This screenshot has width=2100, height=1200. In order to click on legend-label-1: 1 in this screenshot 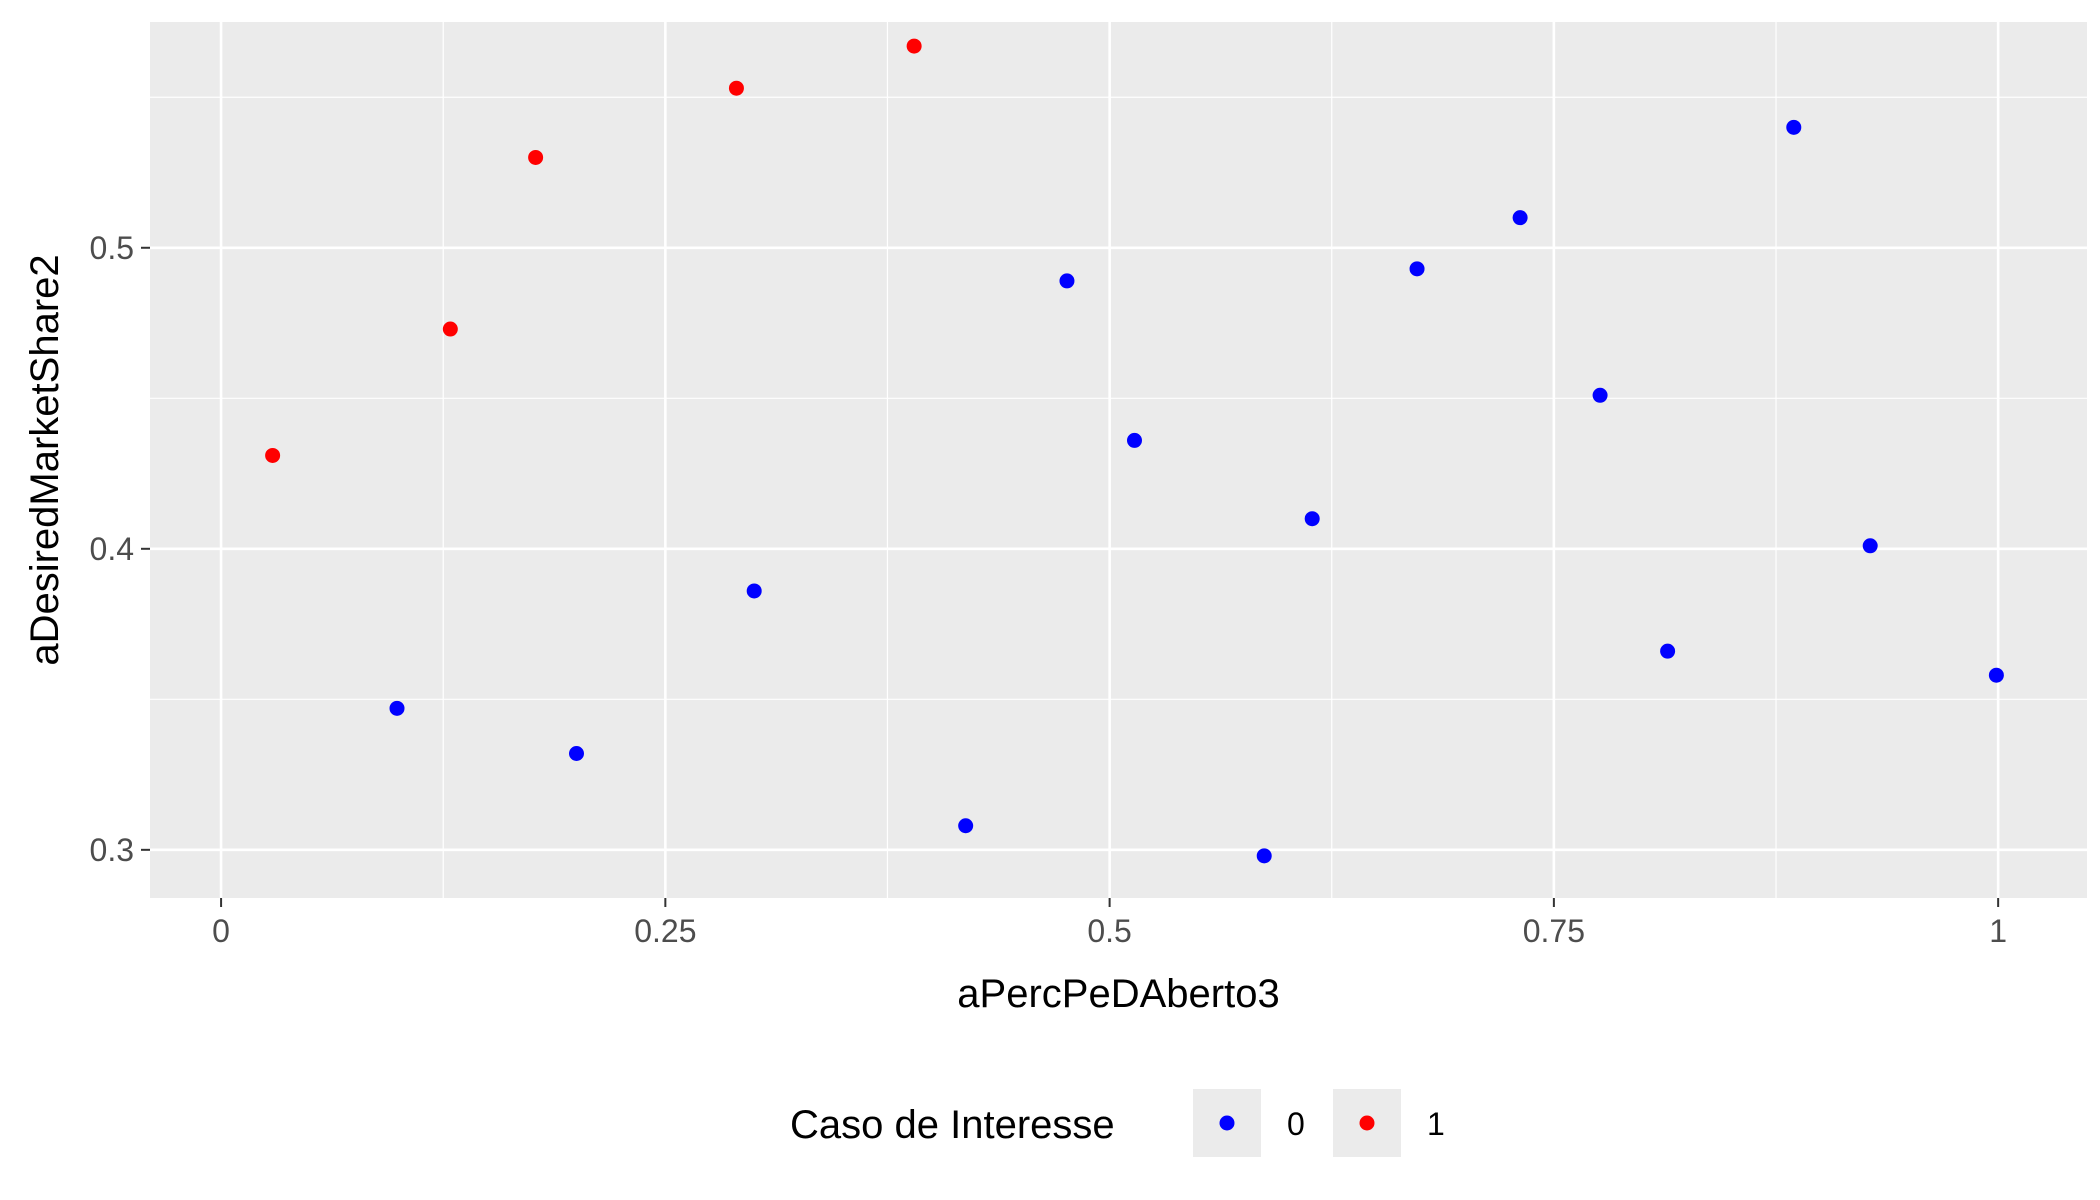, I will do `click(1436, 1124)`.